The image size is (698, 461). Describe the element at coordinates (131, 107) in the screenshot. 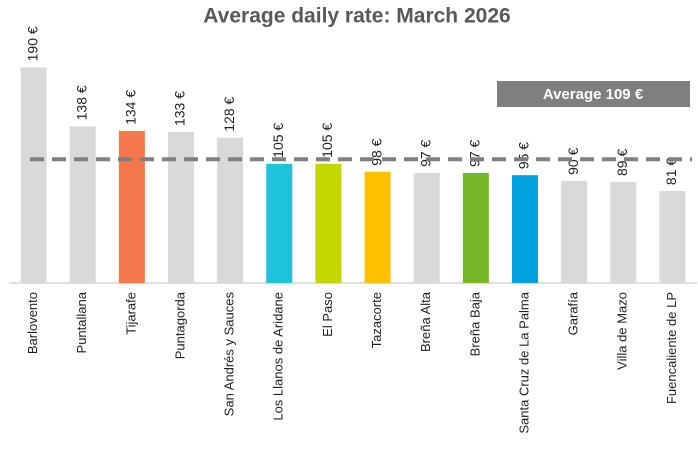

I see `value-label: 134 €` at that location.